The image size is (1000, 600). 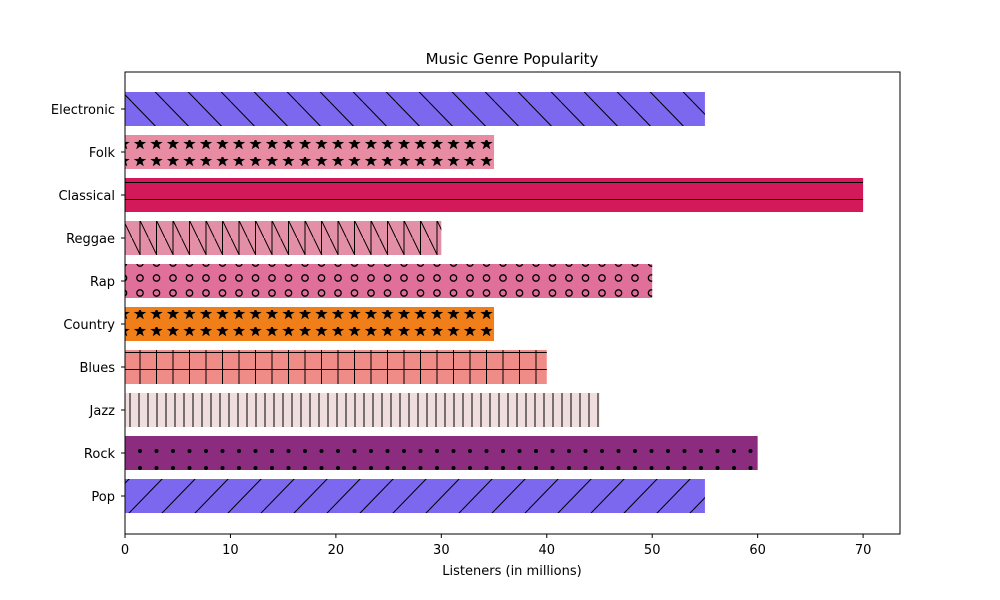 I want to click on x-tick-label-0: 0, so click(x=125, y=550).